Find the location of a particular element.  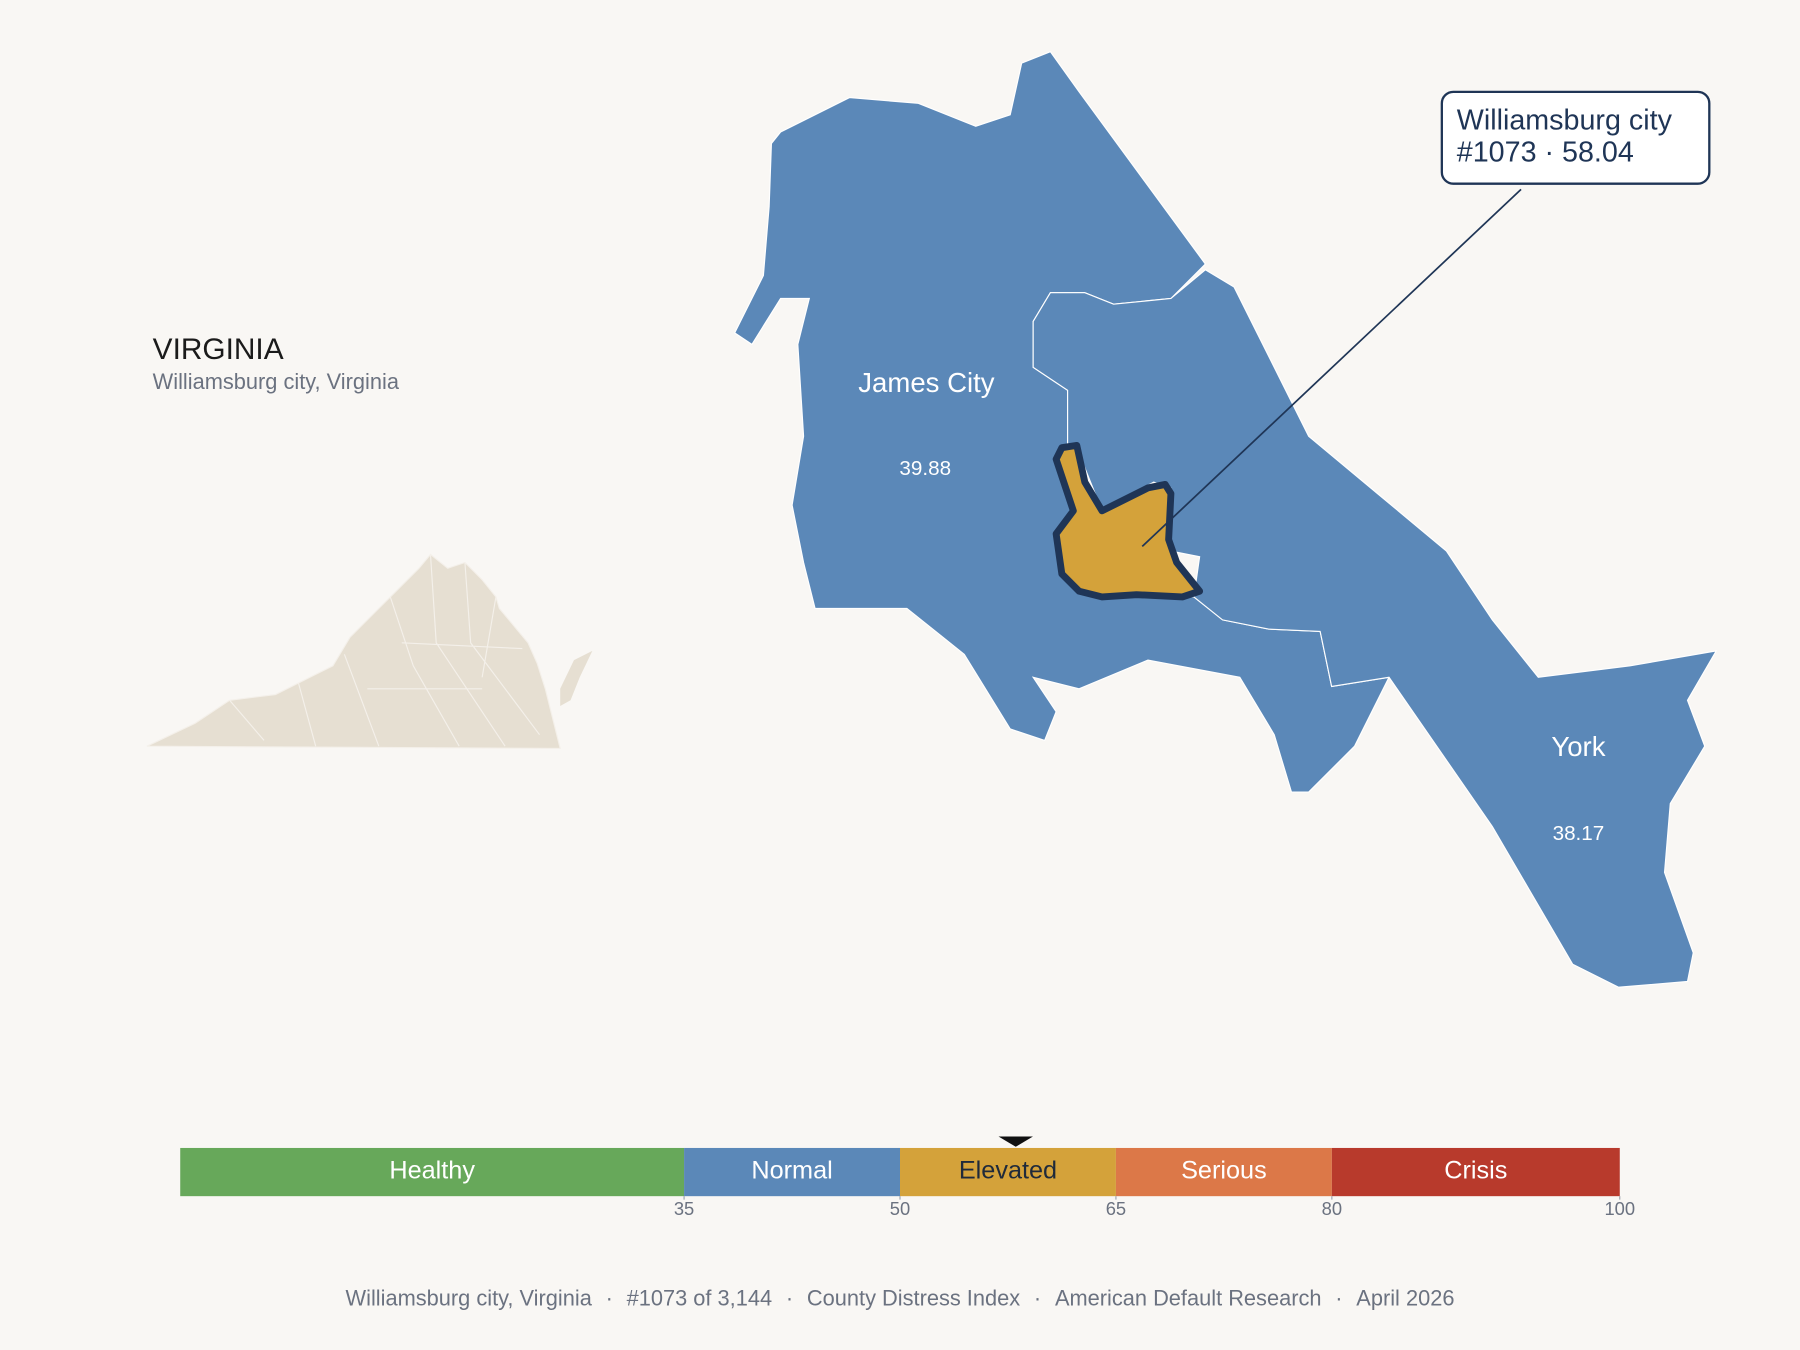

region-value: 38.17 is located at coordinates (1579, 833).